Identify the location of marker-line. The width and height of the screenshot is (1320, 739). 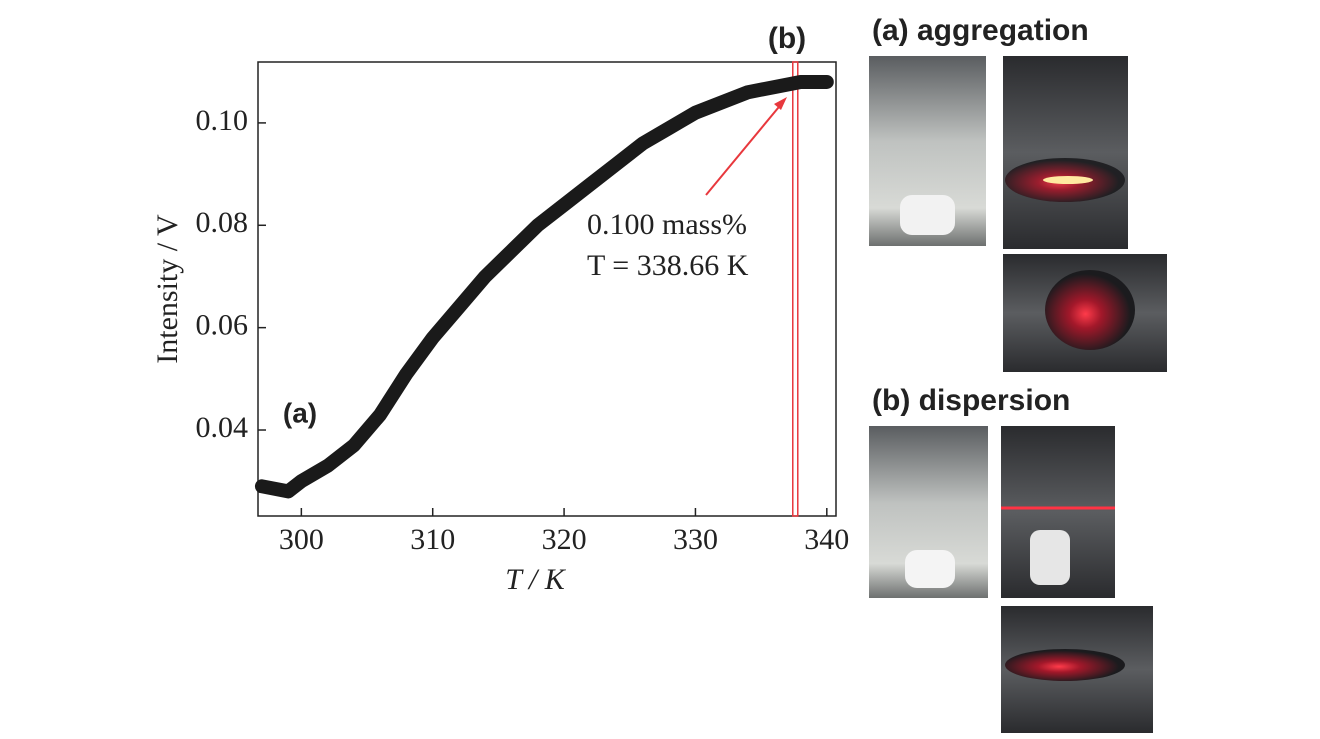
(795, 289).